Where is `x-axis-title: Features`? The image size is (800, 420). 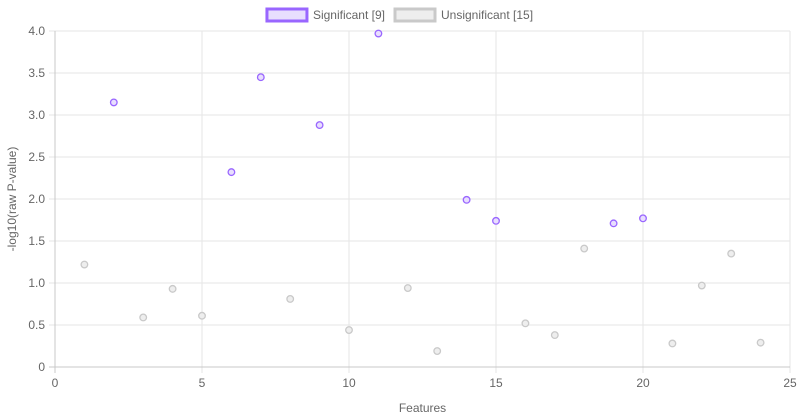
x-axis-title: Features is located at coordinates (422, 408).